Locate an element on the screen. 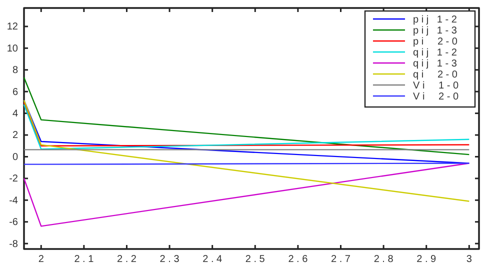 The image size is (490, 274). y-tick-label: 10 is located at coordinates (12, 48).